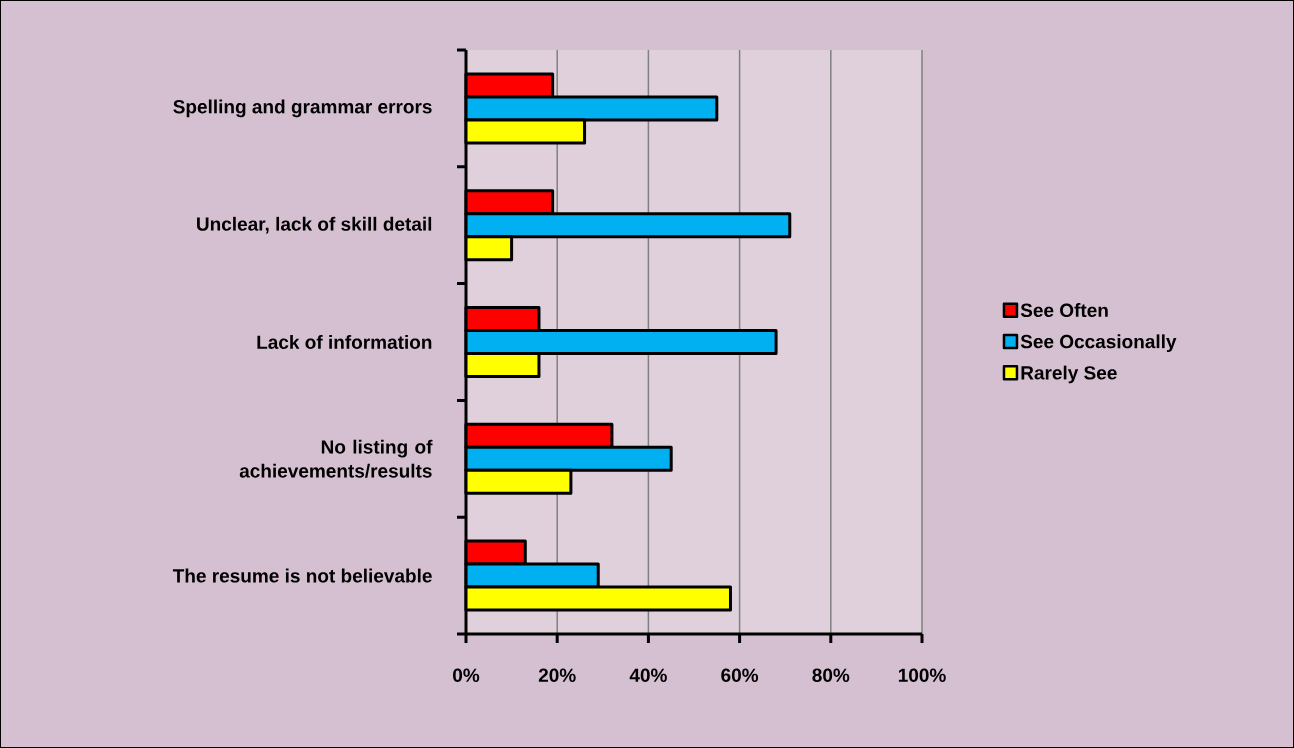 This screenshot has height=748, width=1294. Describe the element at coordinates (336, 458) in the screenshot. I see `y-tick-label: No listing of achievements/results` at that location.